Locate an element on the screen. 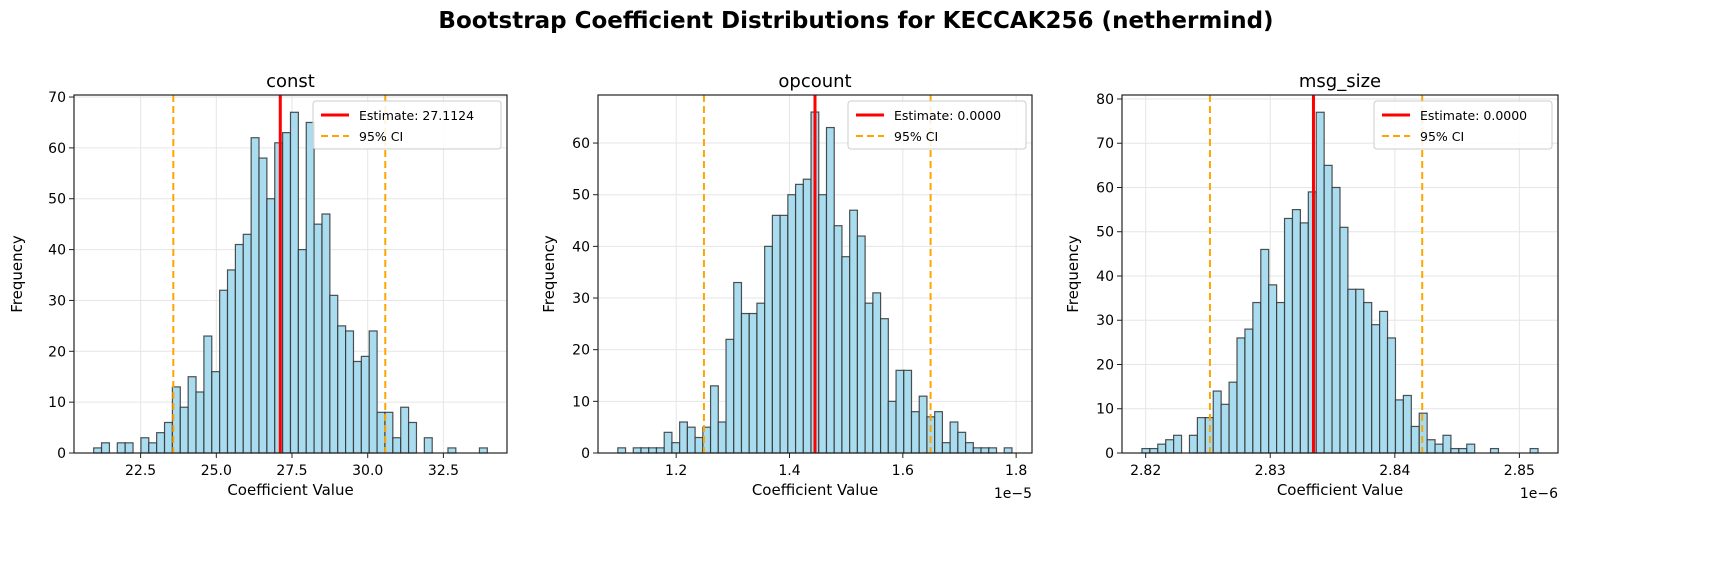 This screenshot has height=569, width=1712. y-tick-label: 20 is located at coordinates (581, 351).